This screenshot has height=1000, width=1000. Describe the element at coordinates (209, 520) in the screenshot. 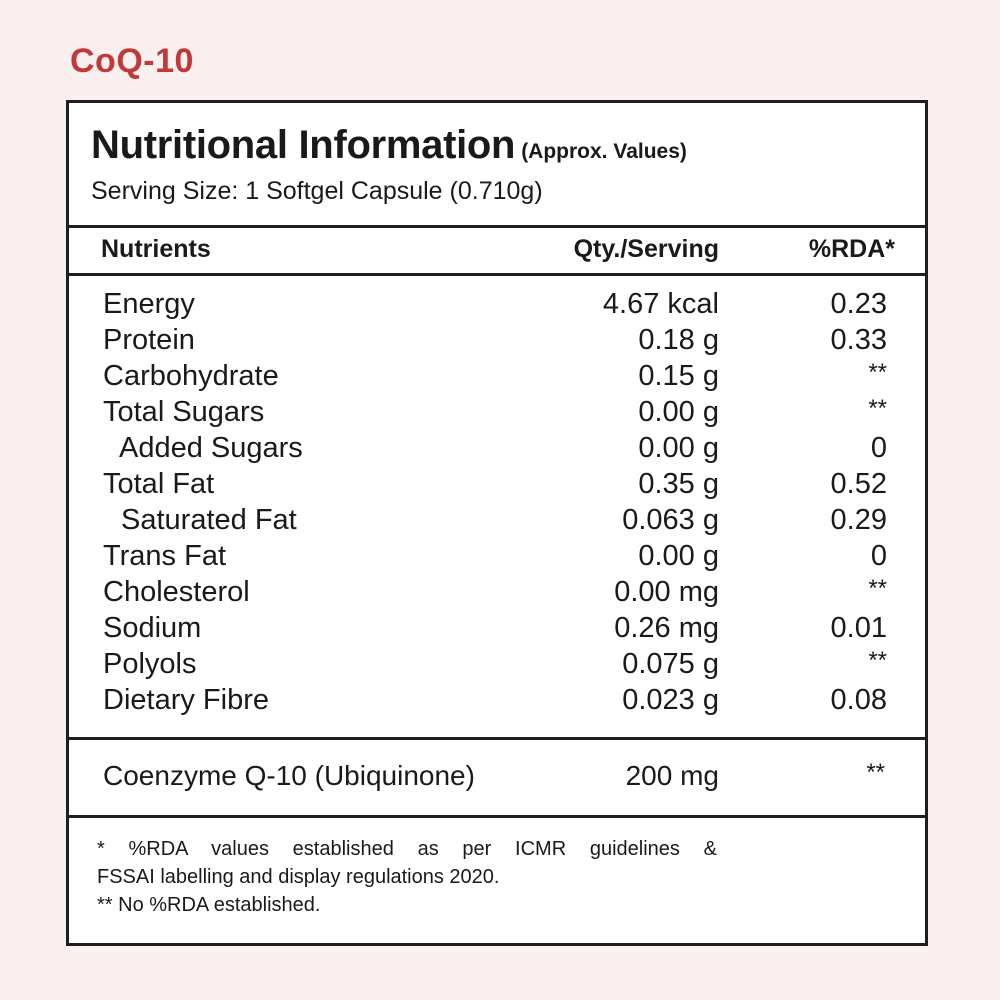

I see `nutrient-name: Saturated Fat` at that location.